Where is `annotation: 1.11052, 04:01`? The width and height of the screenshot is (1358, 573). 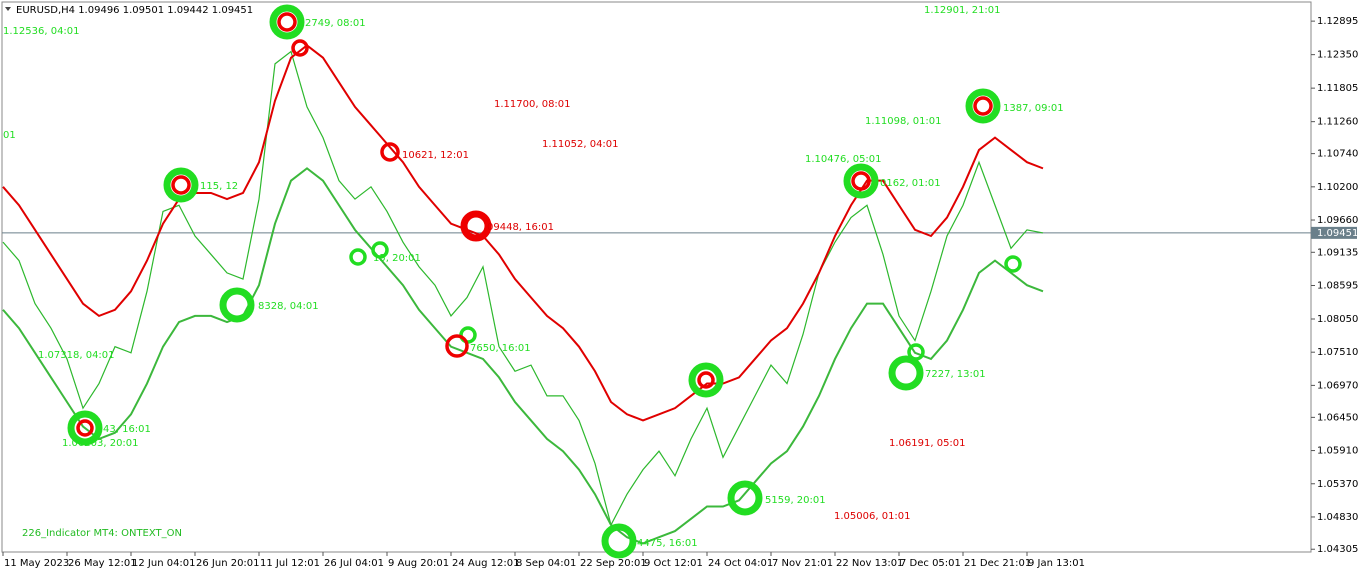
annotation: 1.11052, 04:01 is located at coordinates (580, 144).